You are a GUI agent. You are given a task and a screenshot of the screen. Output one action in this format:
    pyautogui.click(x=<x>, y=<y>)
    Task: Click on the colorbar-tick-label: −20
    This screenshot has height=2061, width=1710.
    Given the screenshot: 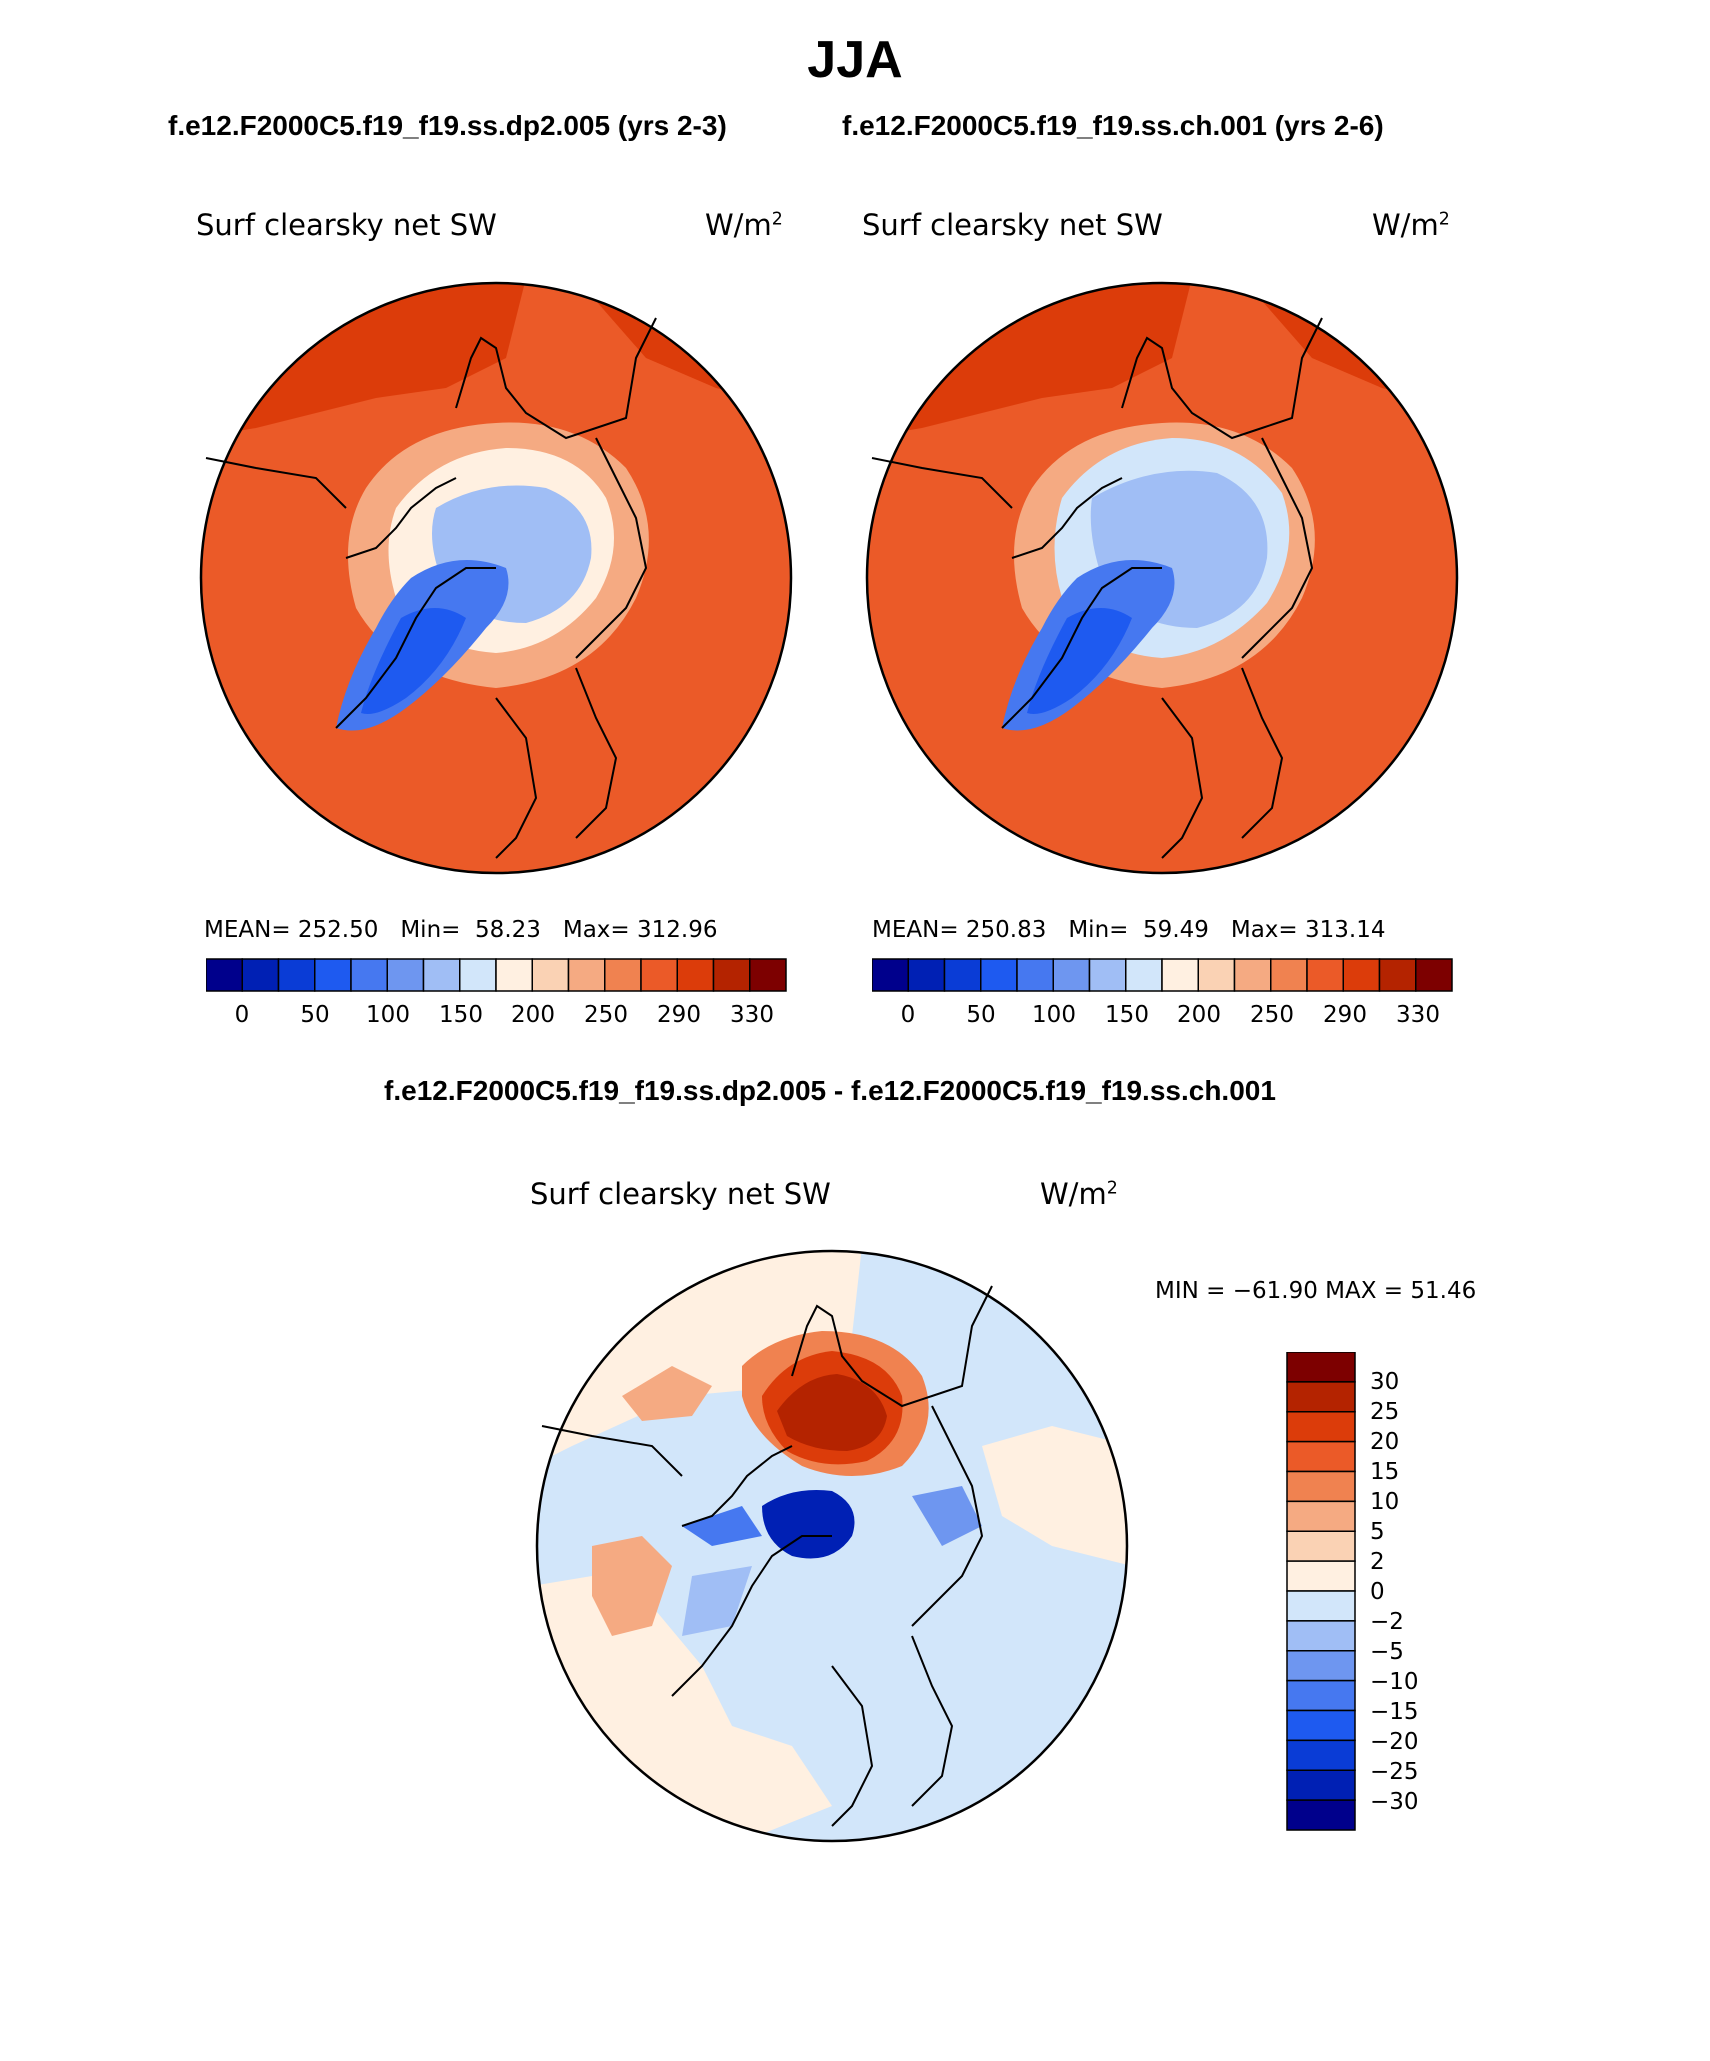 What is the action you would take?
    pyautogui.click(x=1394, y=1742)
    